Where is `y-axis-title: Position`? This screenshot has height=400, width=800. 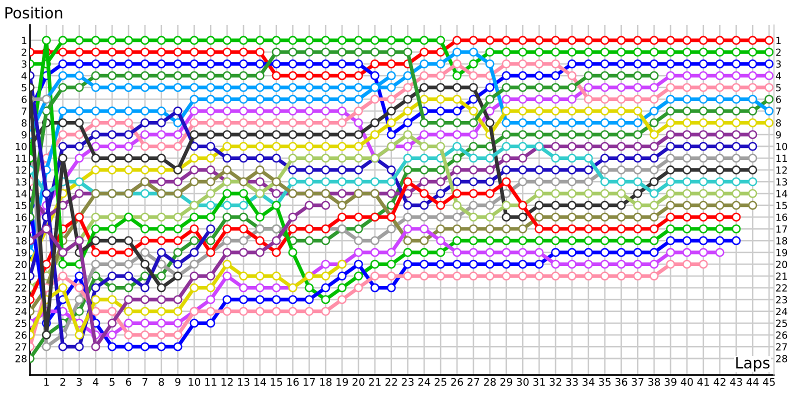 y-axis-title: Position is located at coordinates (33, 12).